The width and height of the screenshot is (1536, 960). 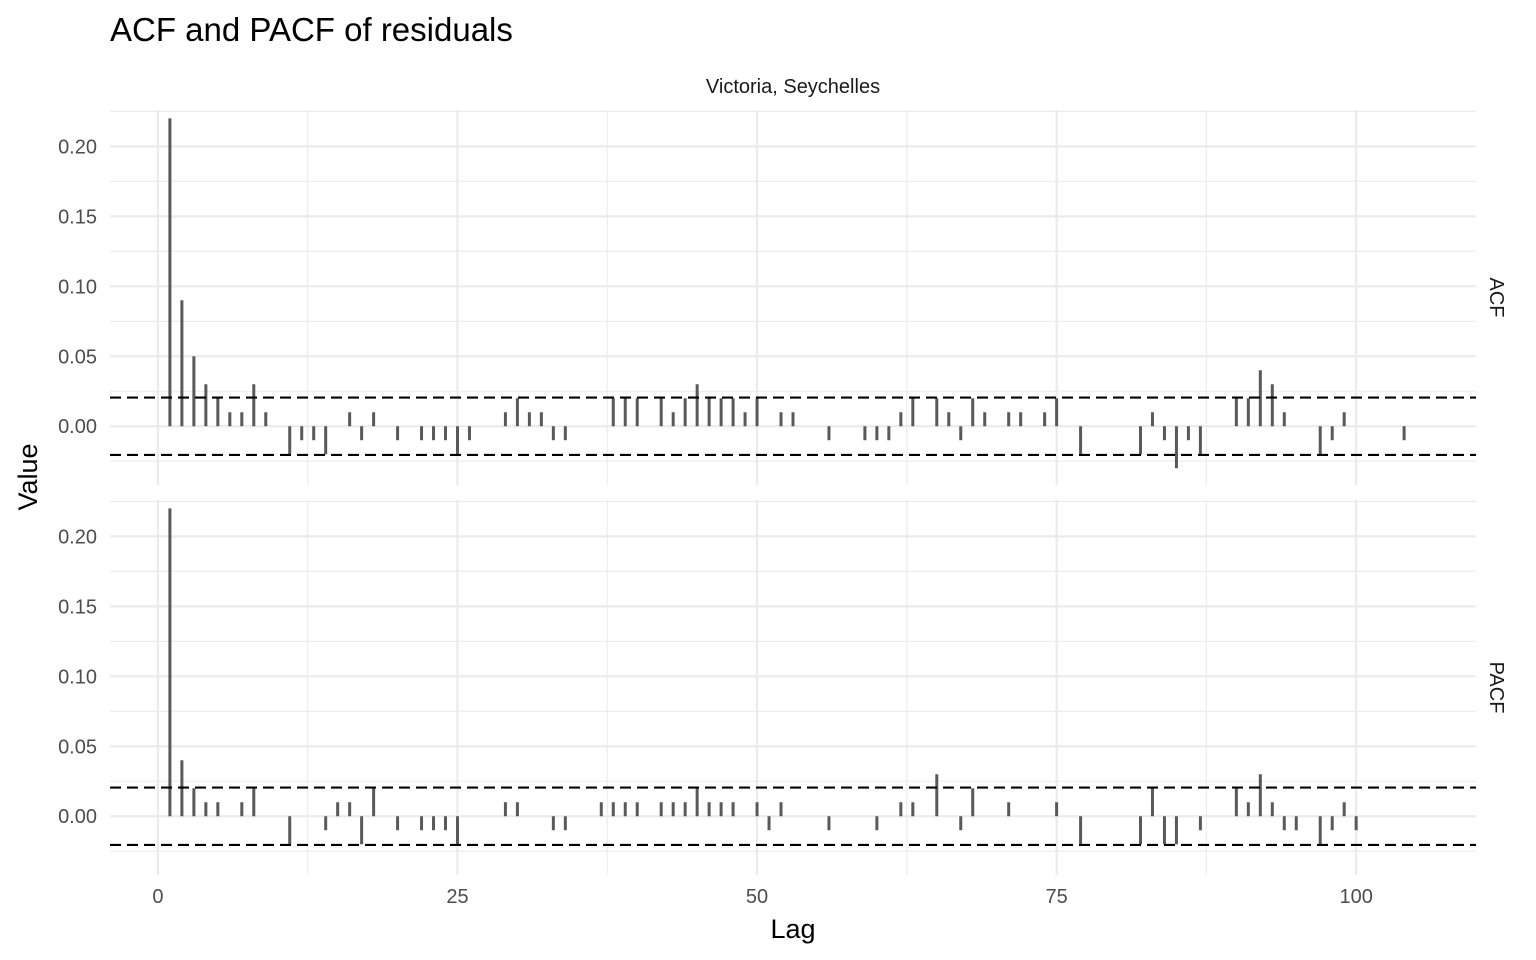 I want to click on y-axis-title: Value, so click(x=28, y=476).